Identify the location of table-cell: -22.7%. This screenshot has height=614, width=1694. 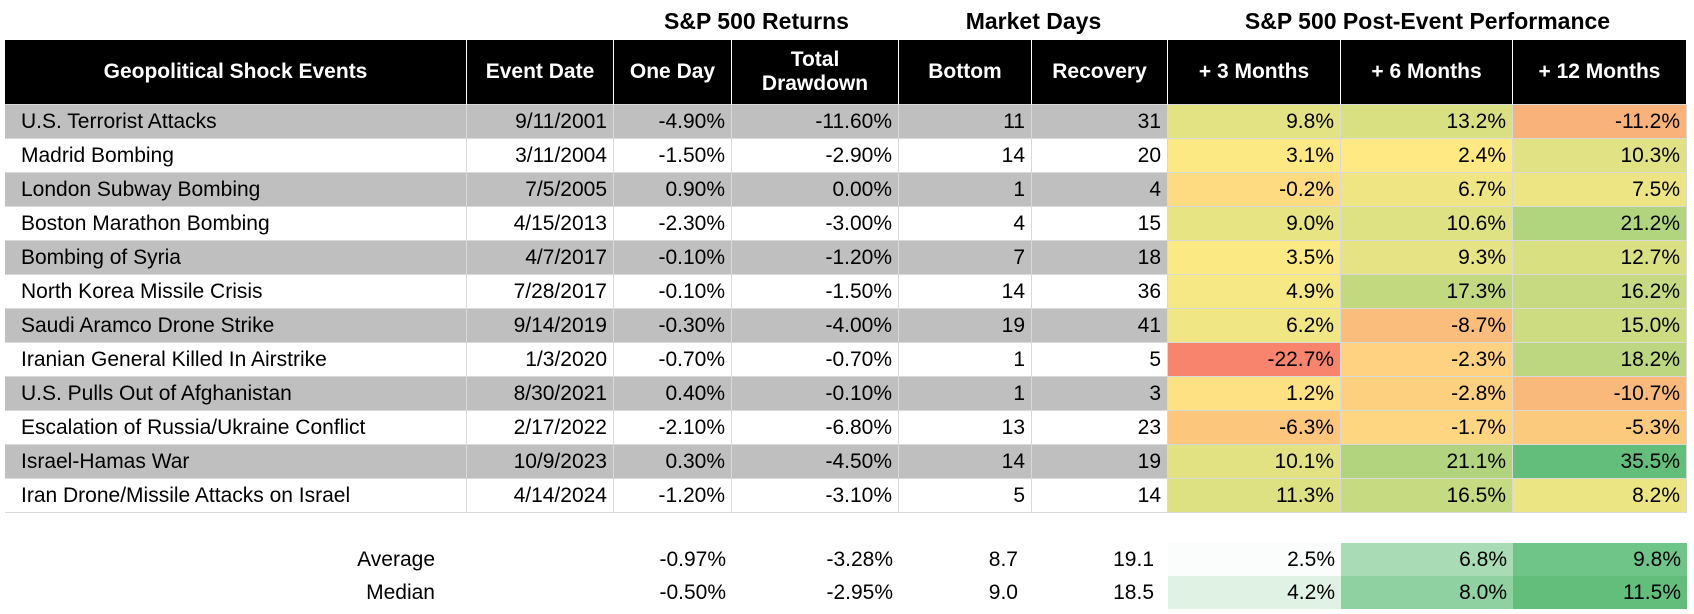
(1254, 360).